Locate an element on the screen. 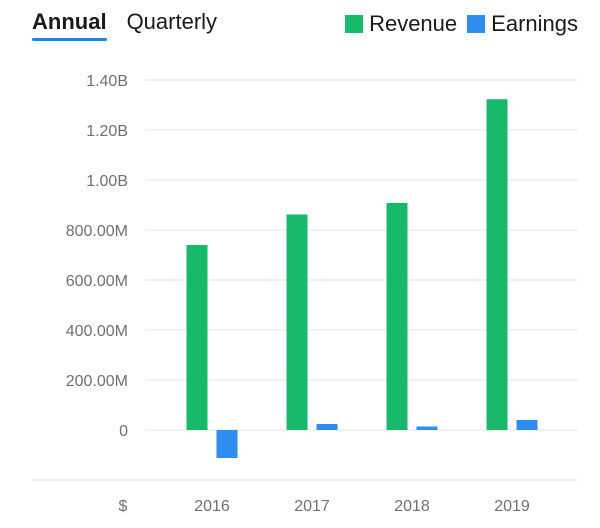 Image resolution: width=600 pixels, height=528 pixels. bar-revenue-2016 is located at coordinates (197, 337).